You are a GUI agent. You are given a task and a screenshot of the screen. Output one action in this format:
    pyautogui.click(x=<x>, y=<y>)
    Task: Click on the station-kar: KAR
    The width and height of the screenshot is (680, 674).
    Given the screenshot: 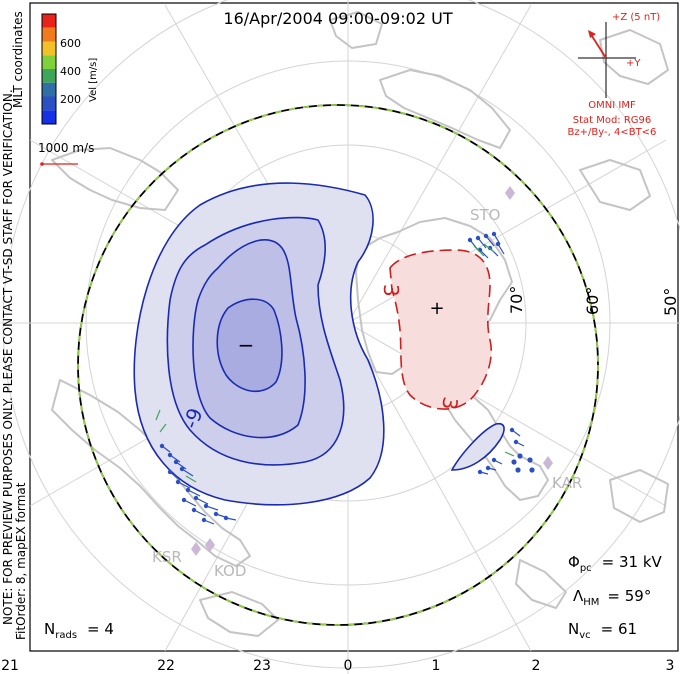 What is the action you would take?
    pyautogui.click(x=567, y=483)
    